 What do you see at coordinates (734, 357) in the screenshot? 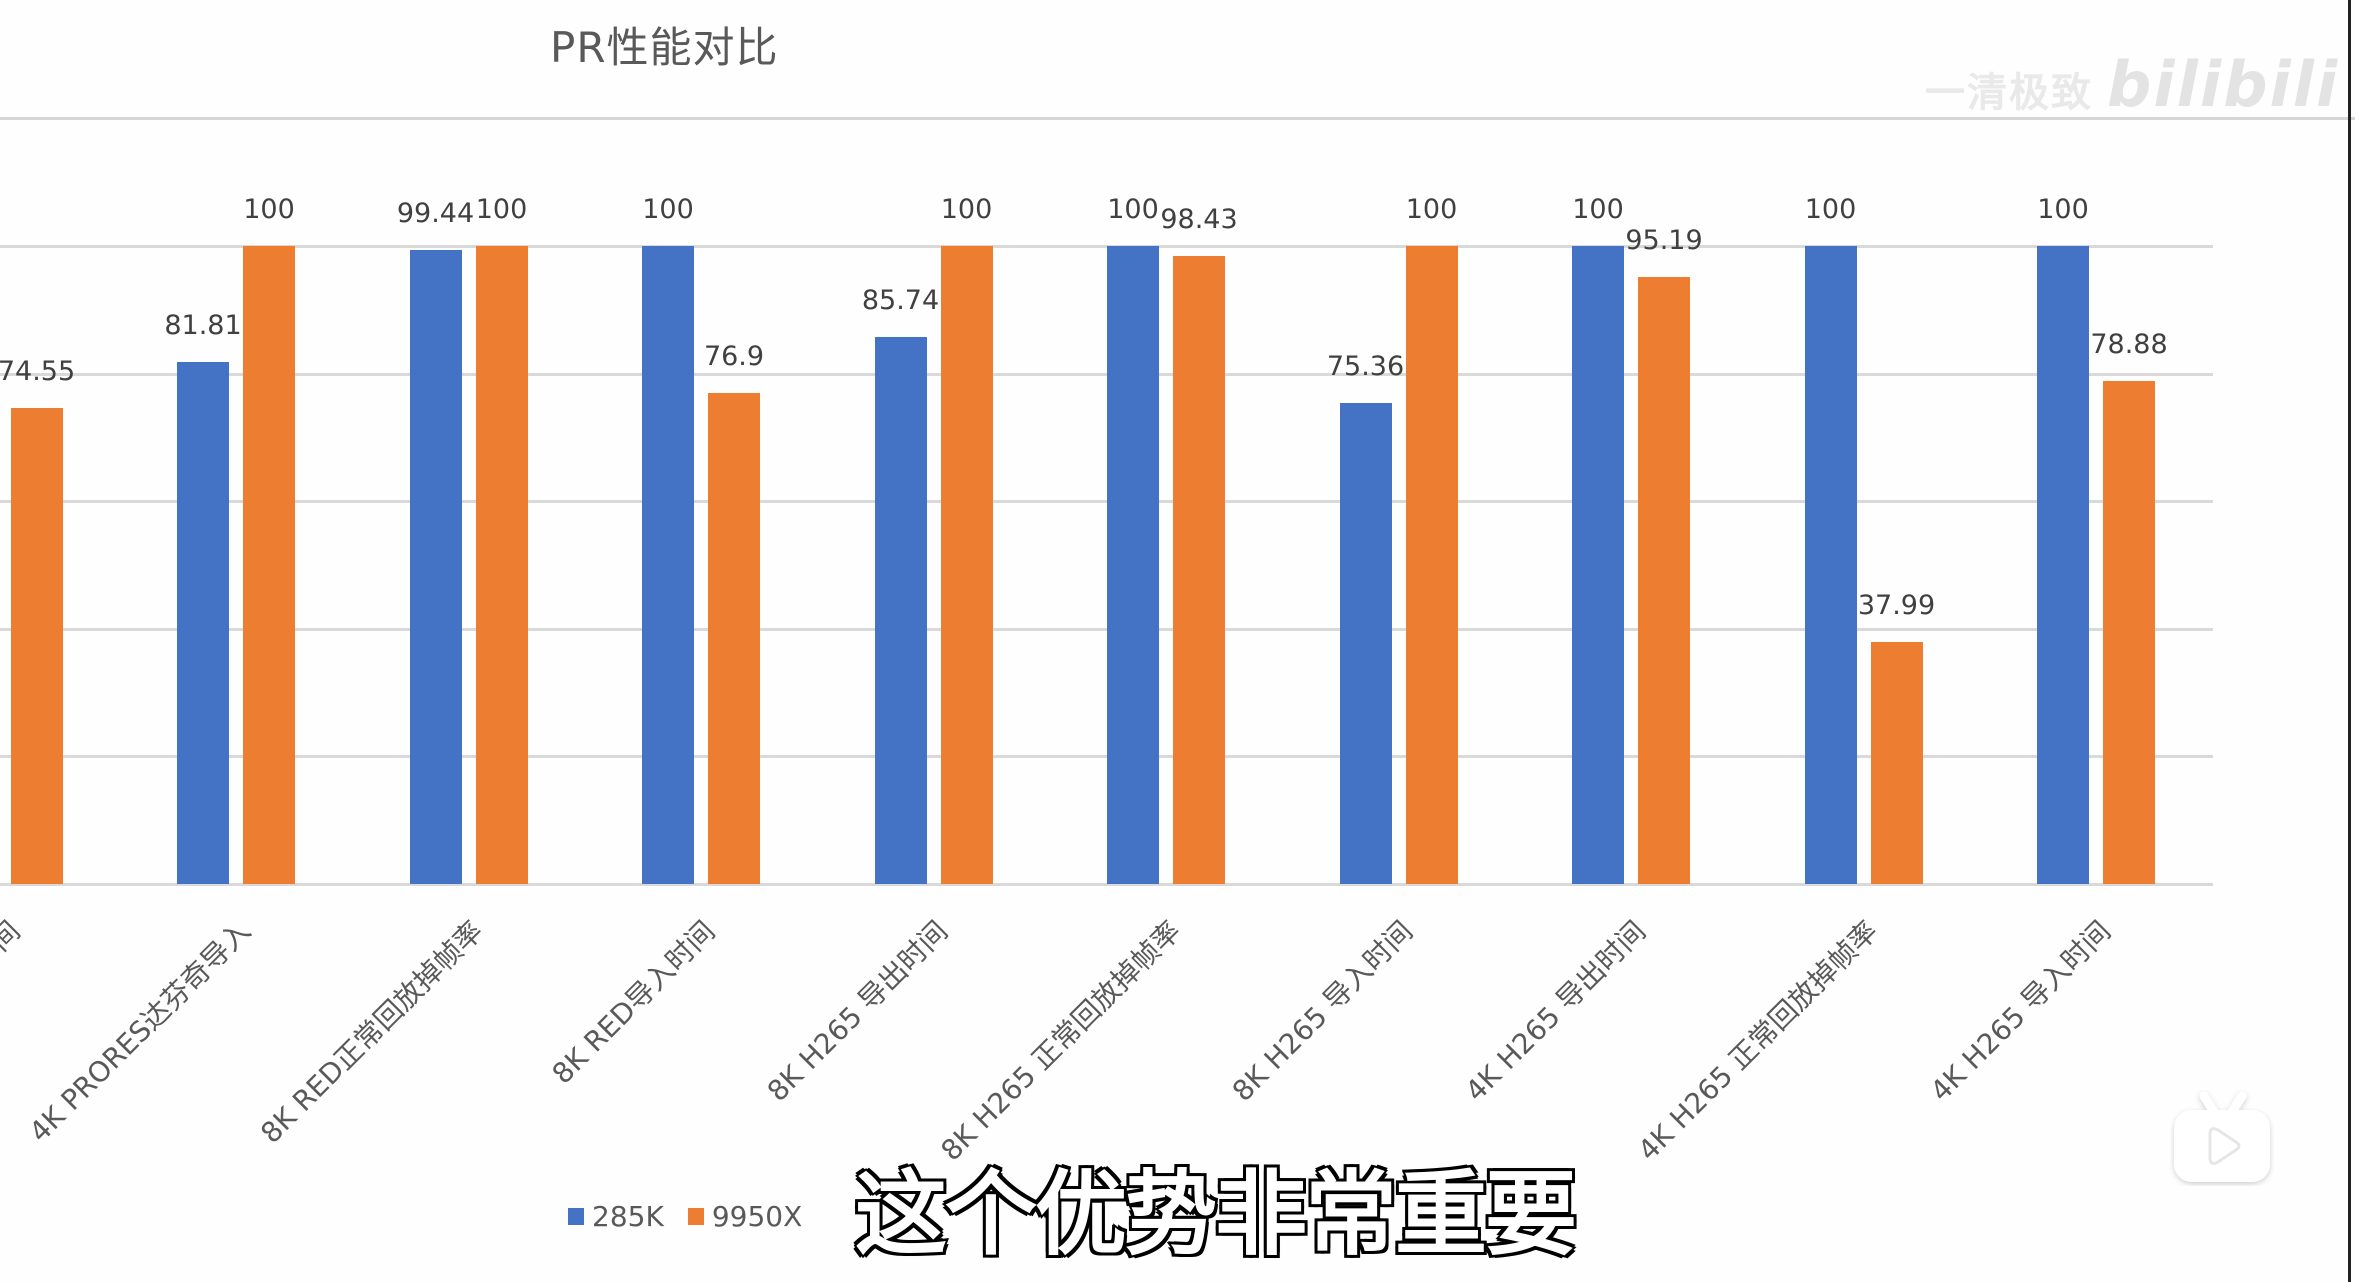
I see `data-label: 76.9` at bounding box center [734, 357].